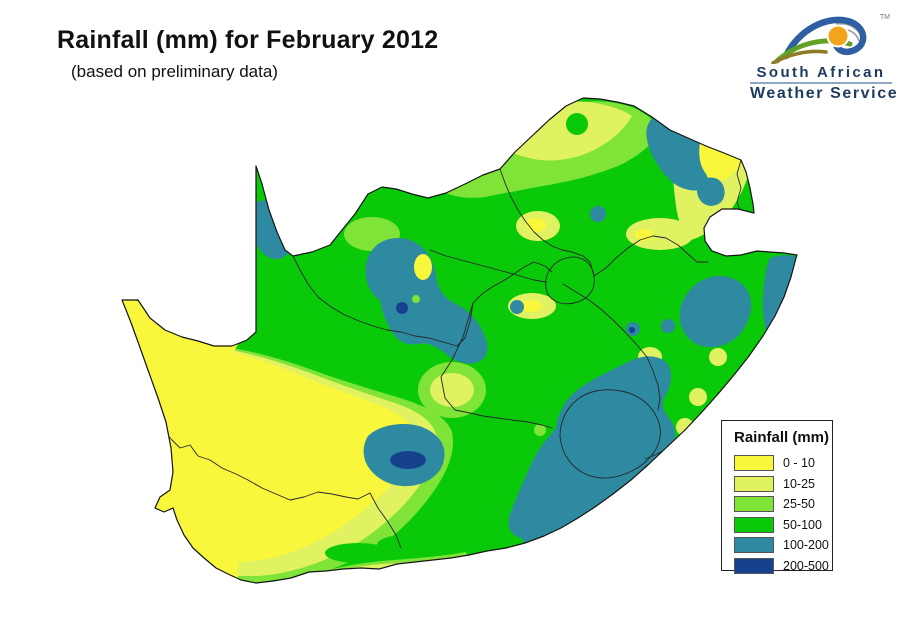 The width and height of the screenshot is (900, 635). I want to click on legend-row: 50-100, so click(783, 525).